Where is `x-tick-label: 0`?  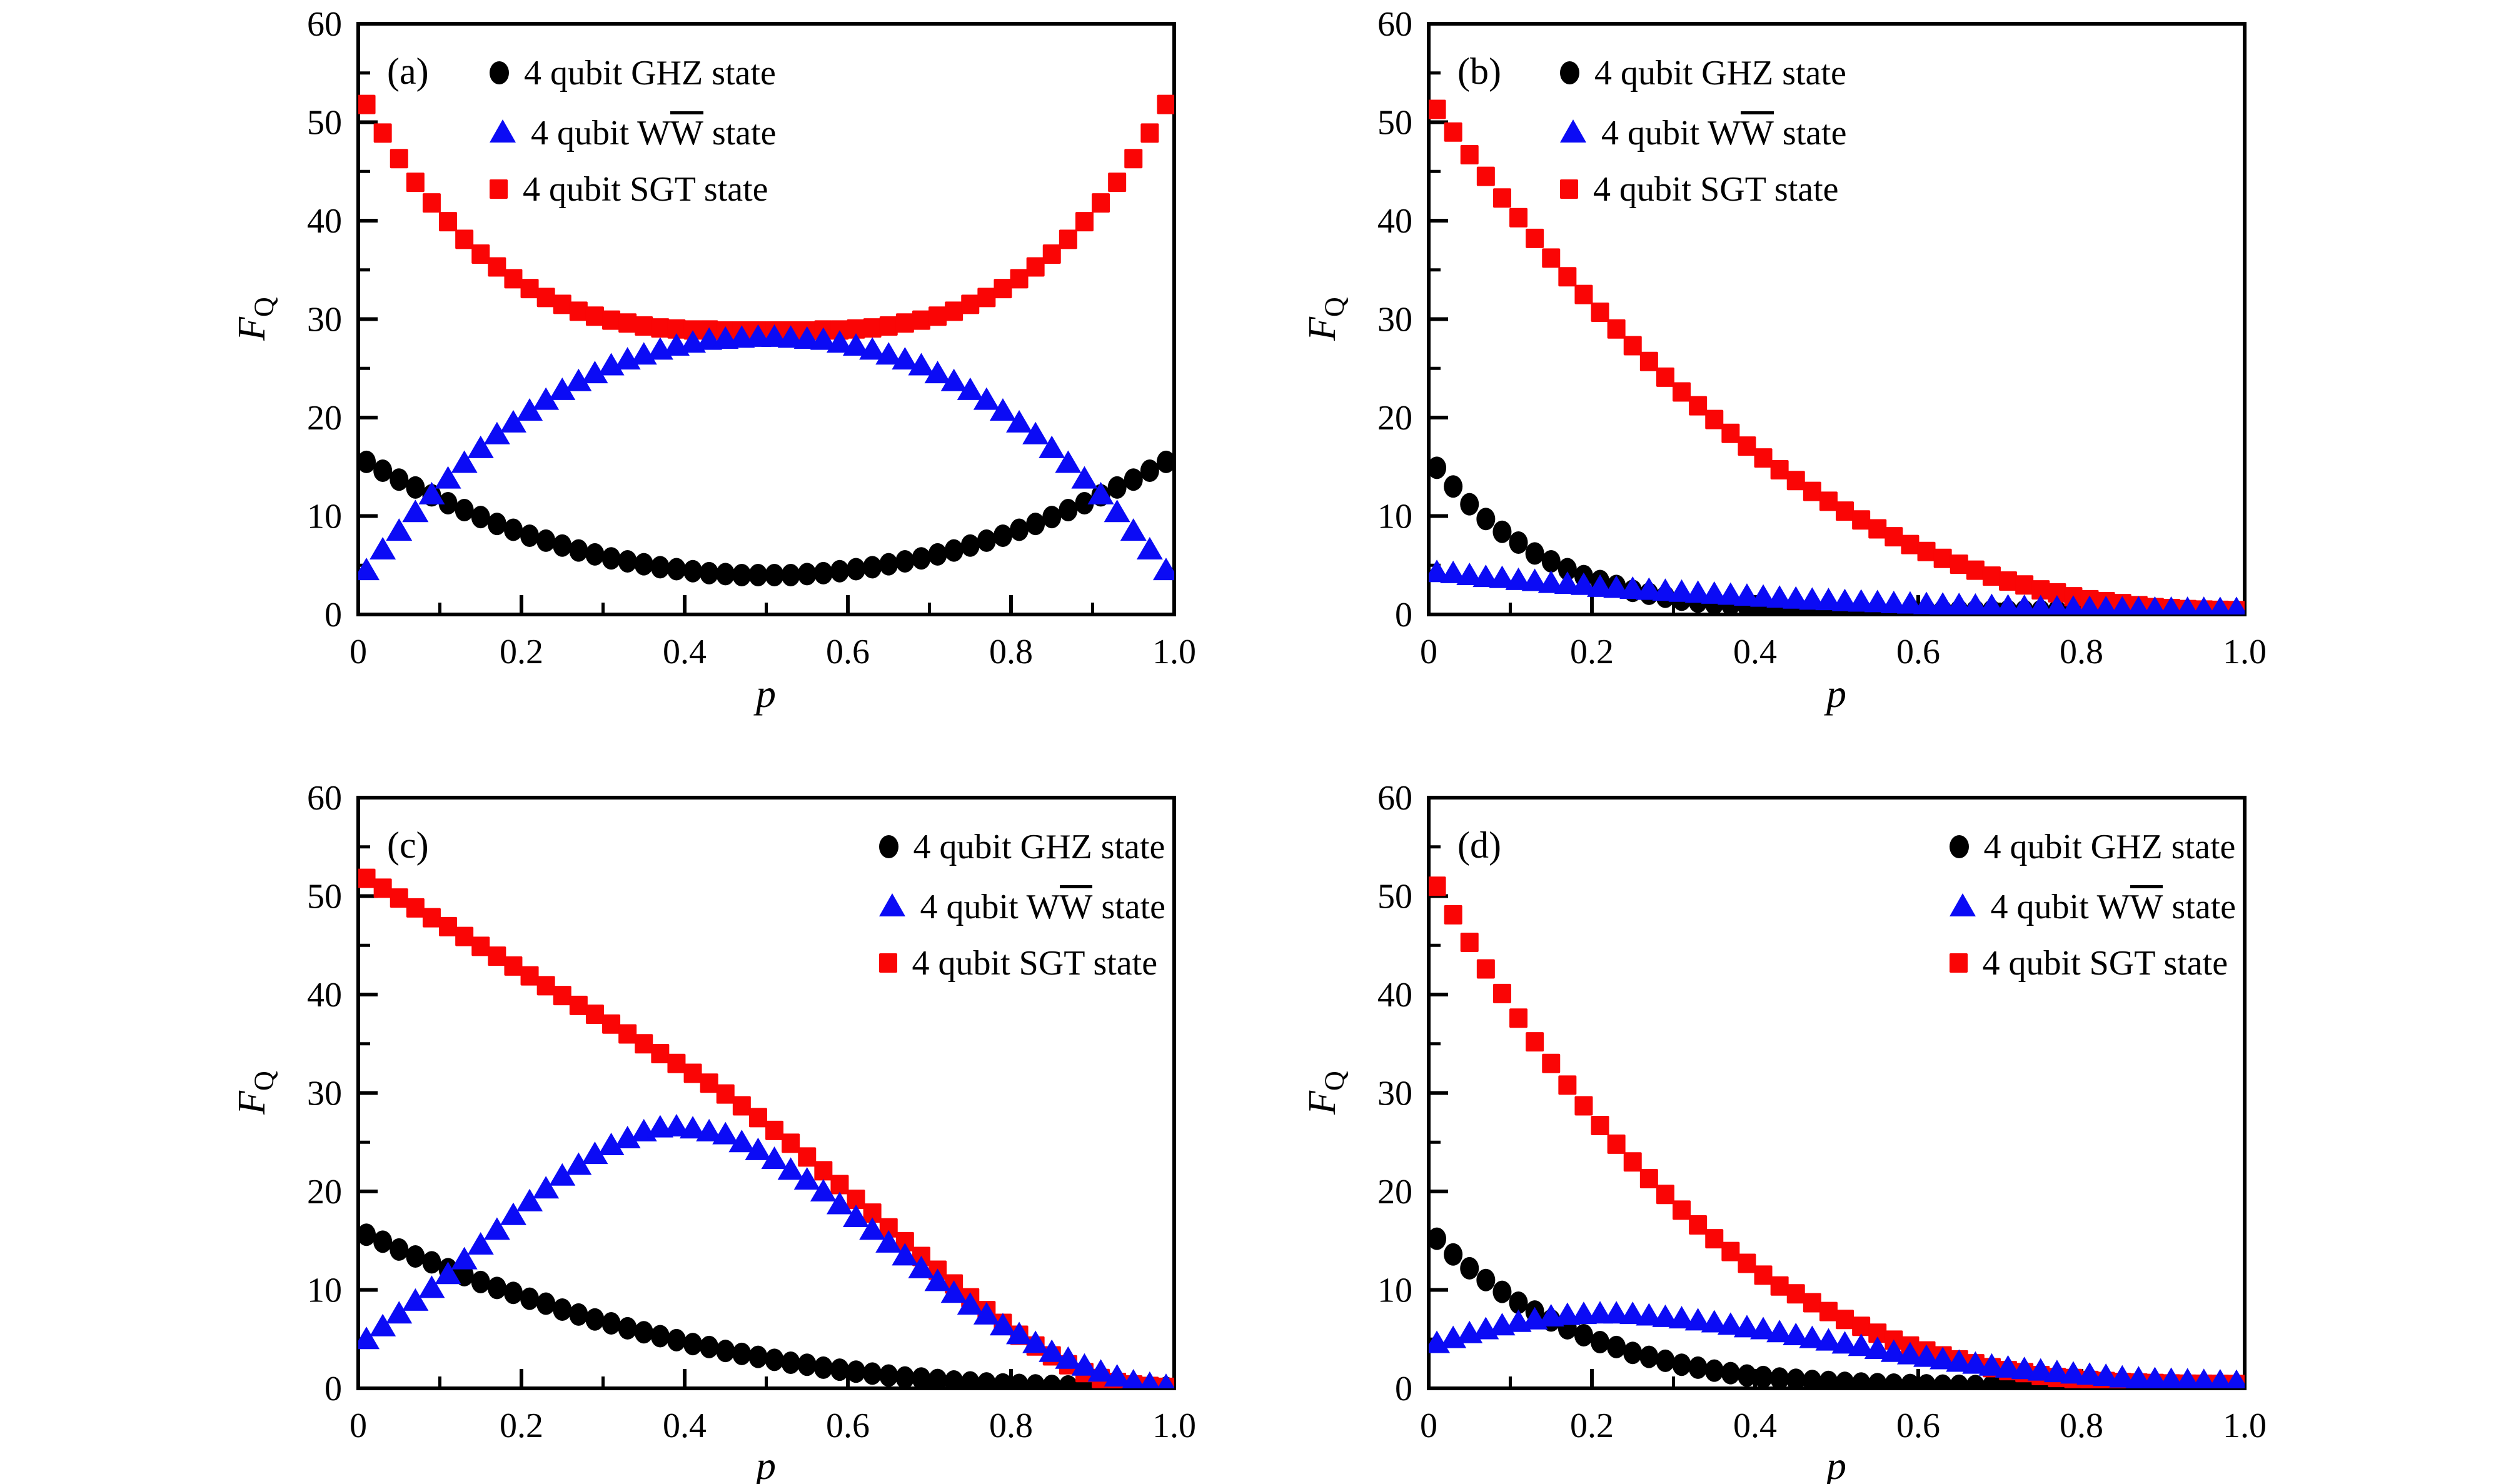 x-tick-label: 0 is located at coordinates (359, 1425).